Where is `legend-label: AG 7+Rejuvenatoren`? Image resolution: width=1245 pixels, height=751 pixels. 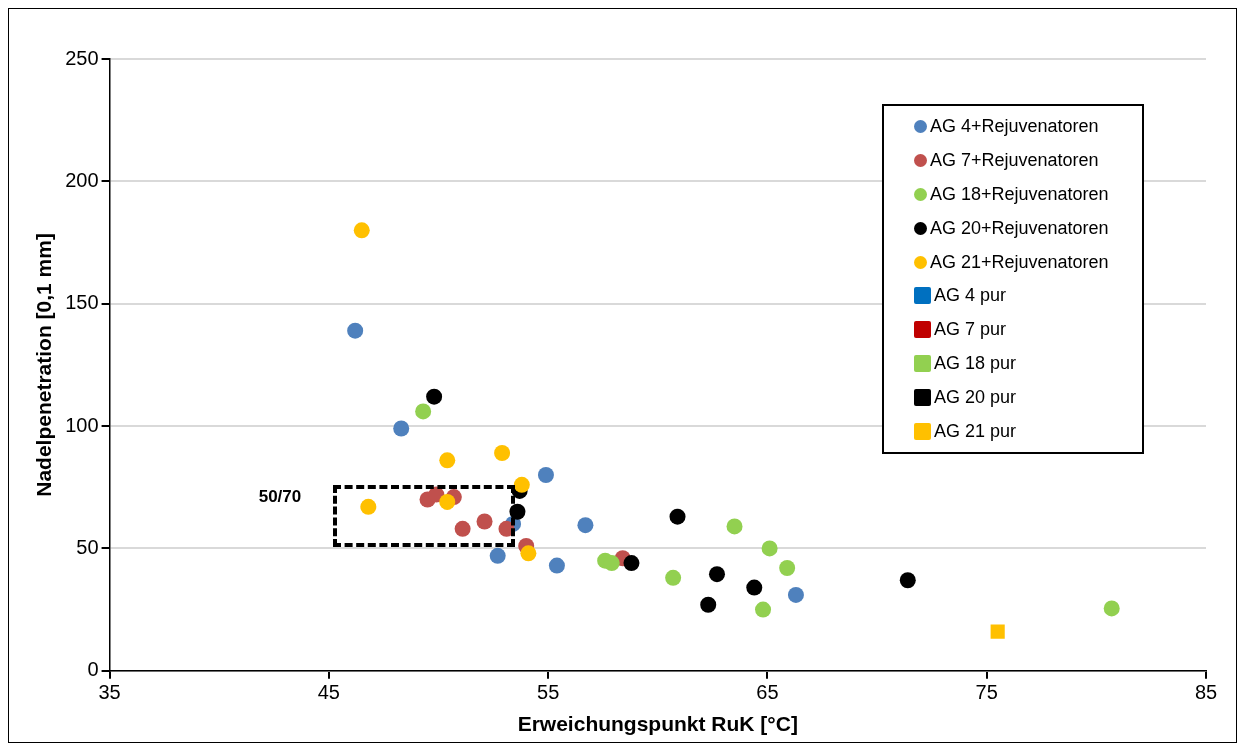 legend-label: AG 7+Rejuvenatoren is located at coordinates (1014, 161).